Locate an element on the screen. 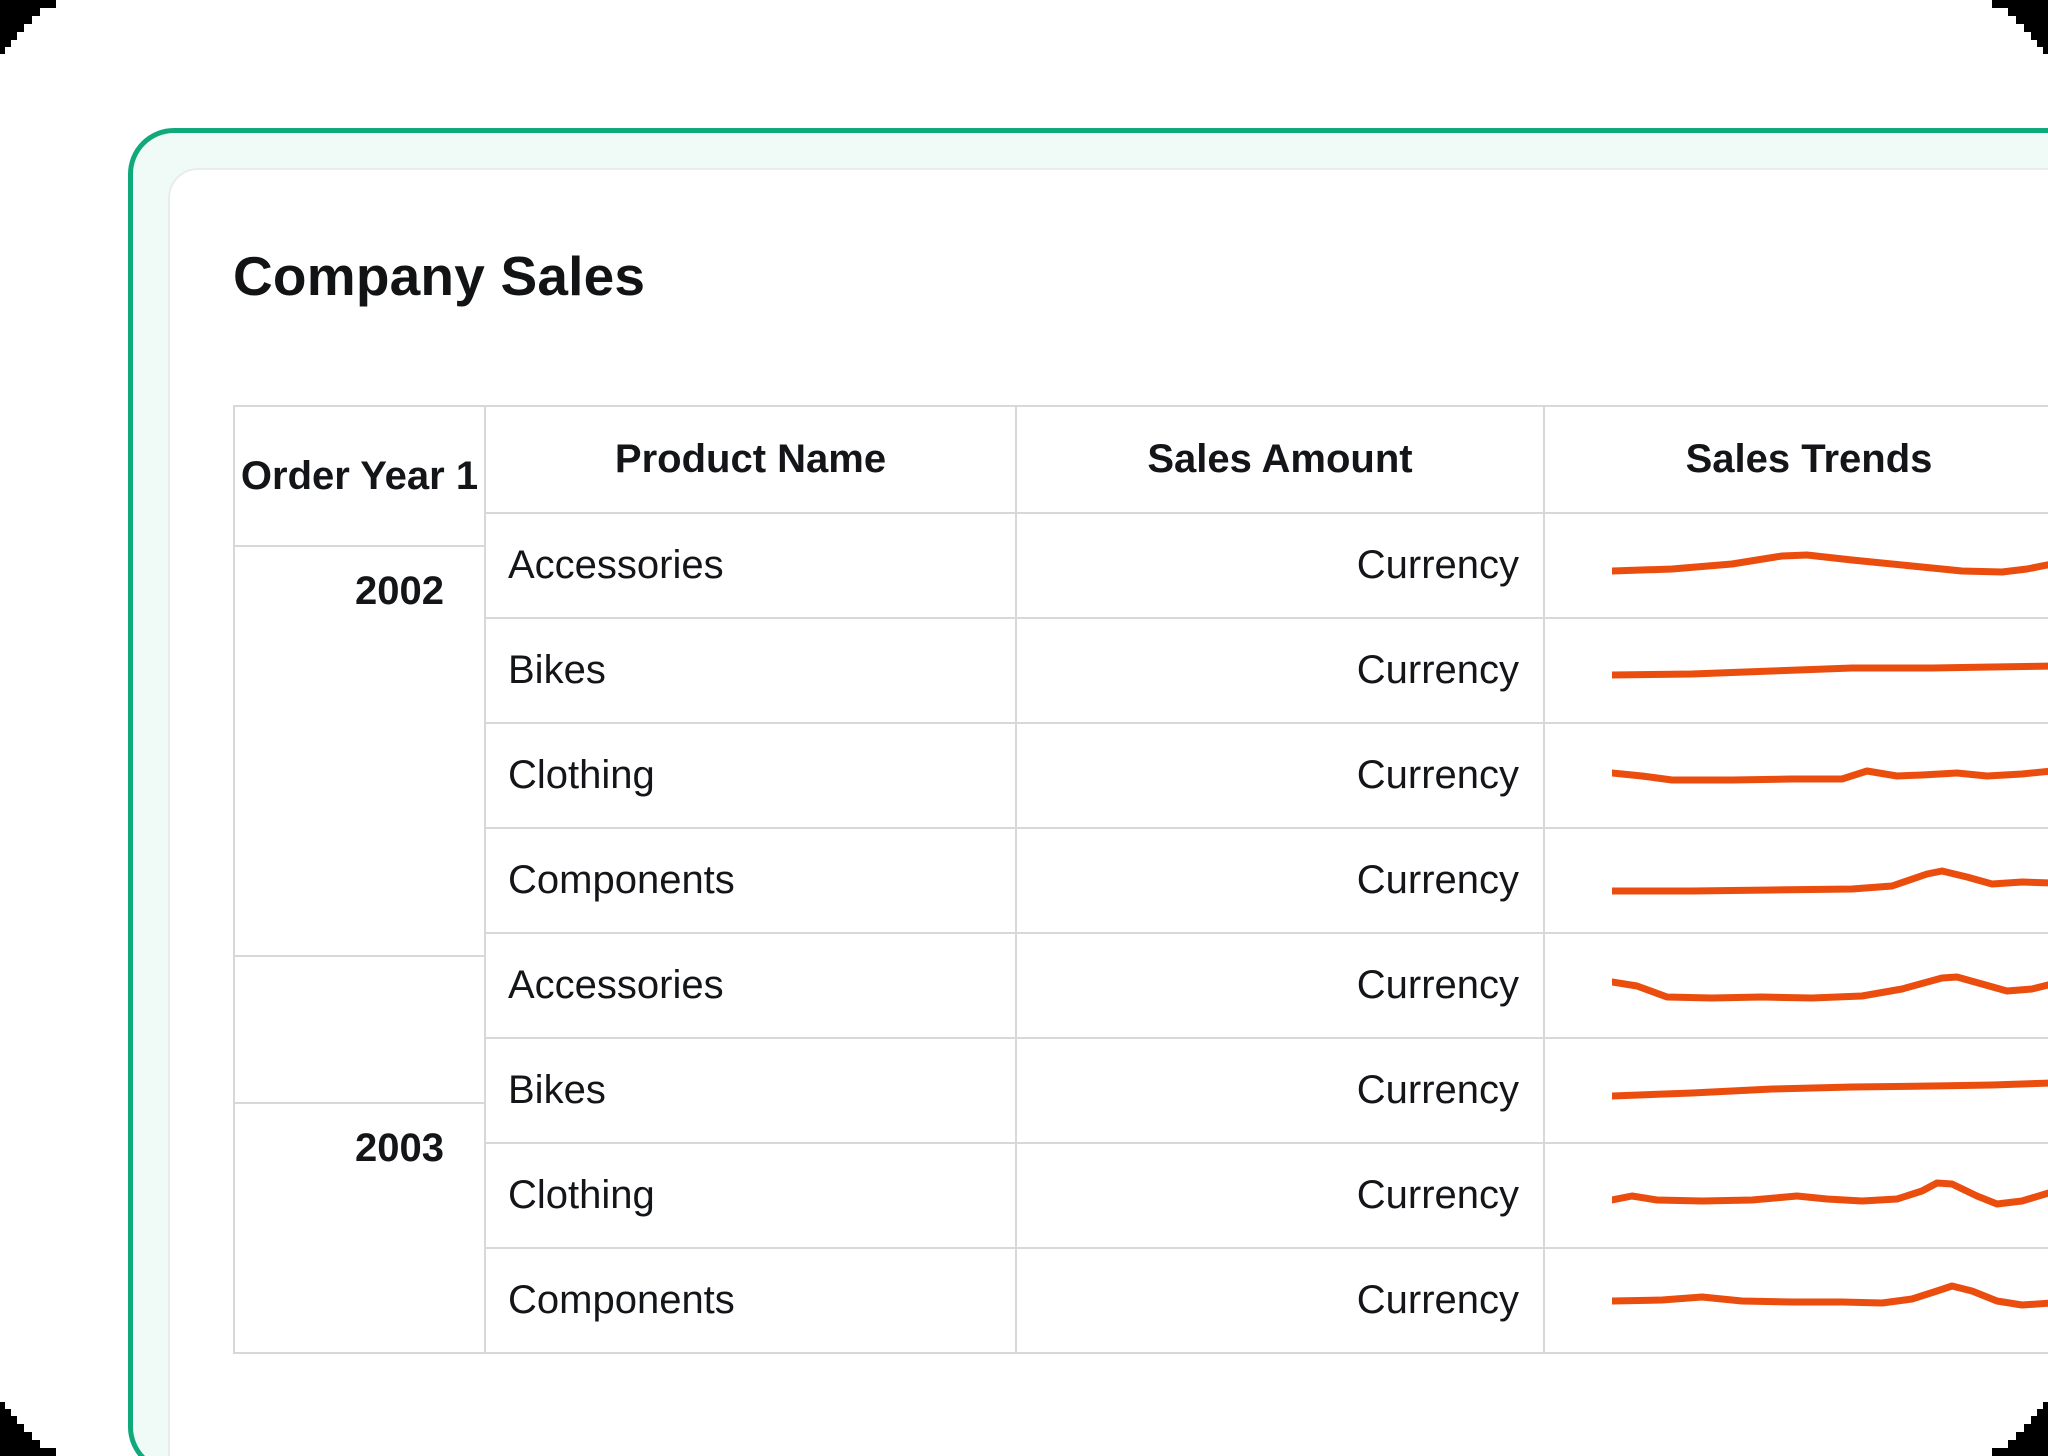 This screenshot has width=2048, height=1456. column-header-sales-trends: Sales Trends is located at coordinates (1795, 460).